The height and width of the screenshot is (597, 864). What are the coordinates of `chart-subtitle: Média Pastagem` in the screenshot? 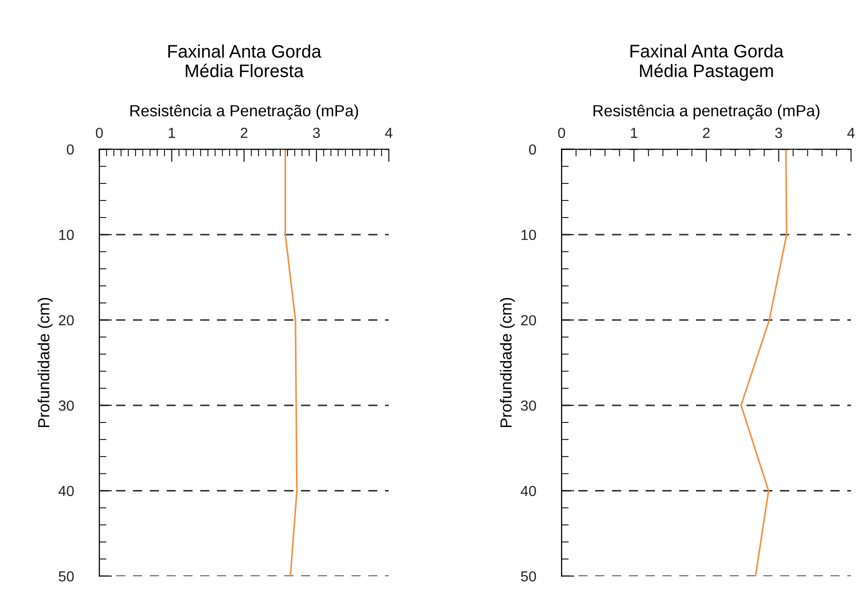 It's located at (706, 72).